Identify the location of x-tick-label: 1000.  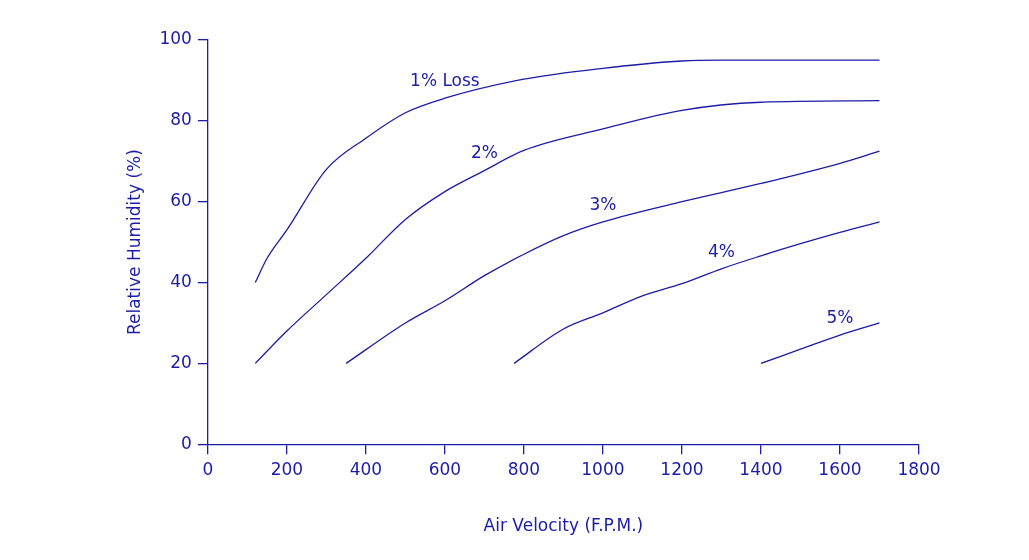
(603, 468).